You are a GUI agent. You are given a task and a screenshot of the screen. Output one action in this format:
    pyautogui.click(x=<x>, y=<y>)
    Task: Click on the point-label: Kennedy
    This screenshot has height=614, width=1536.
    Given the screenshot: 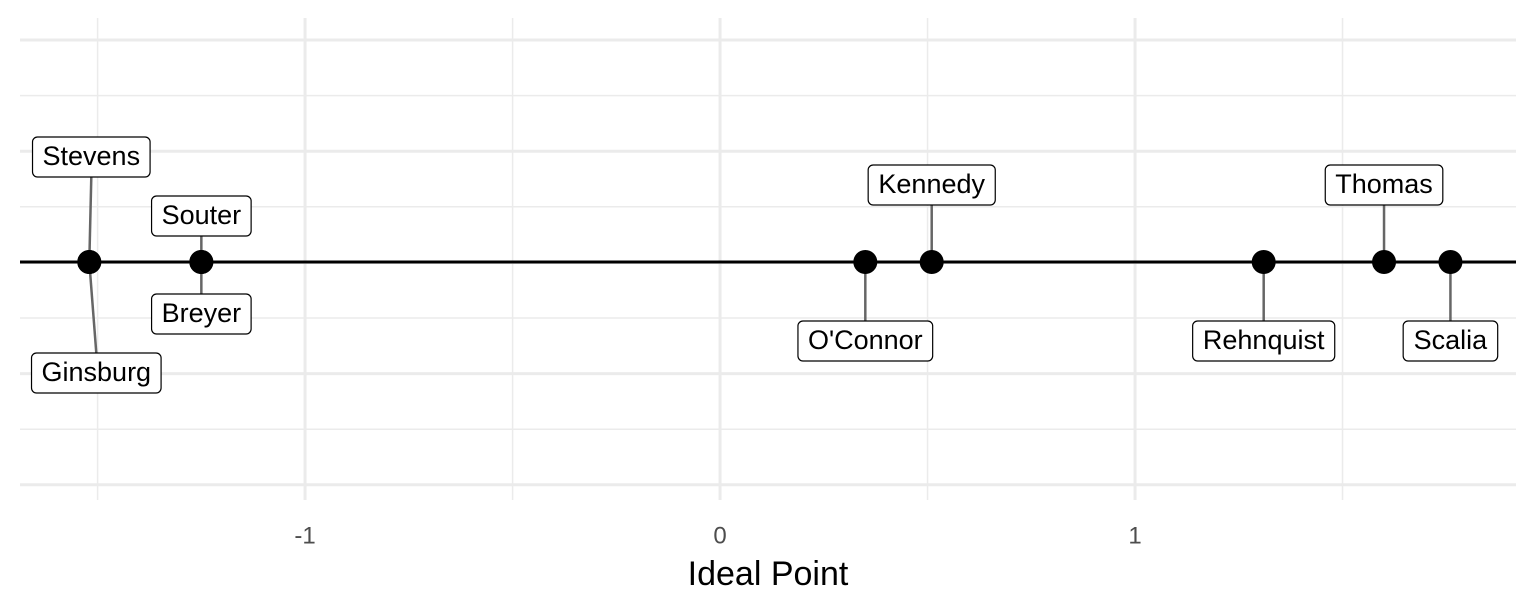 What is the action you would take?
    pyautogui.click(x=931, y=184)
    